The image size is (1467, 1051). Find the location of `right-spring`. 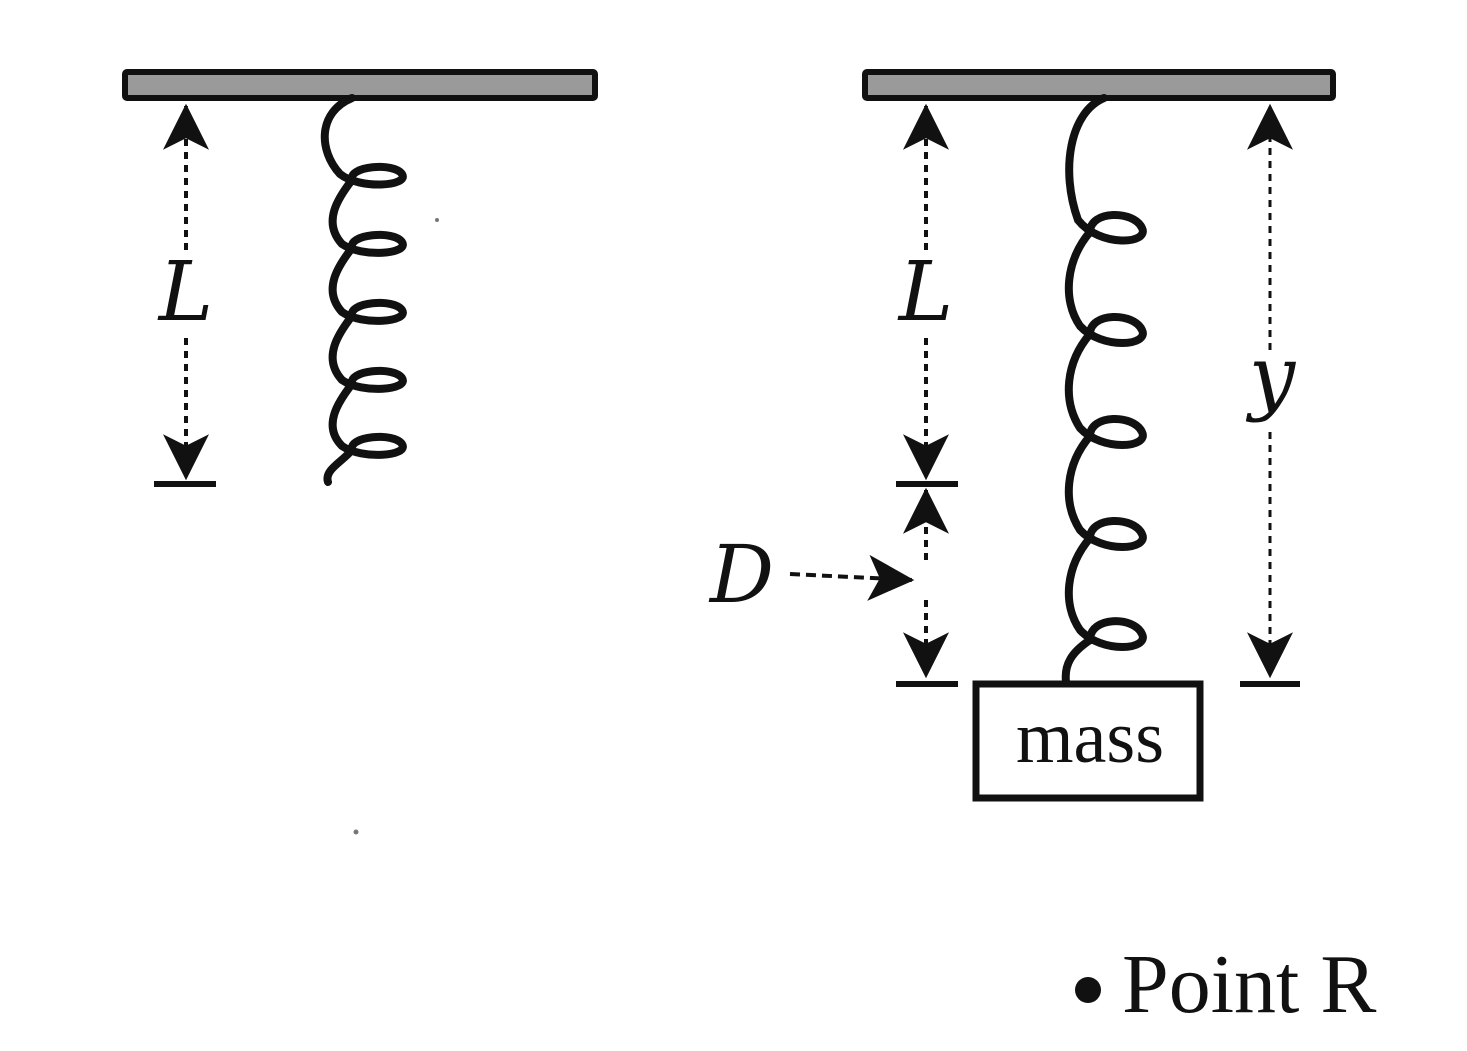

right-spring is located at coordinates (1104, 390).